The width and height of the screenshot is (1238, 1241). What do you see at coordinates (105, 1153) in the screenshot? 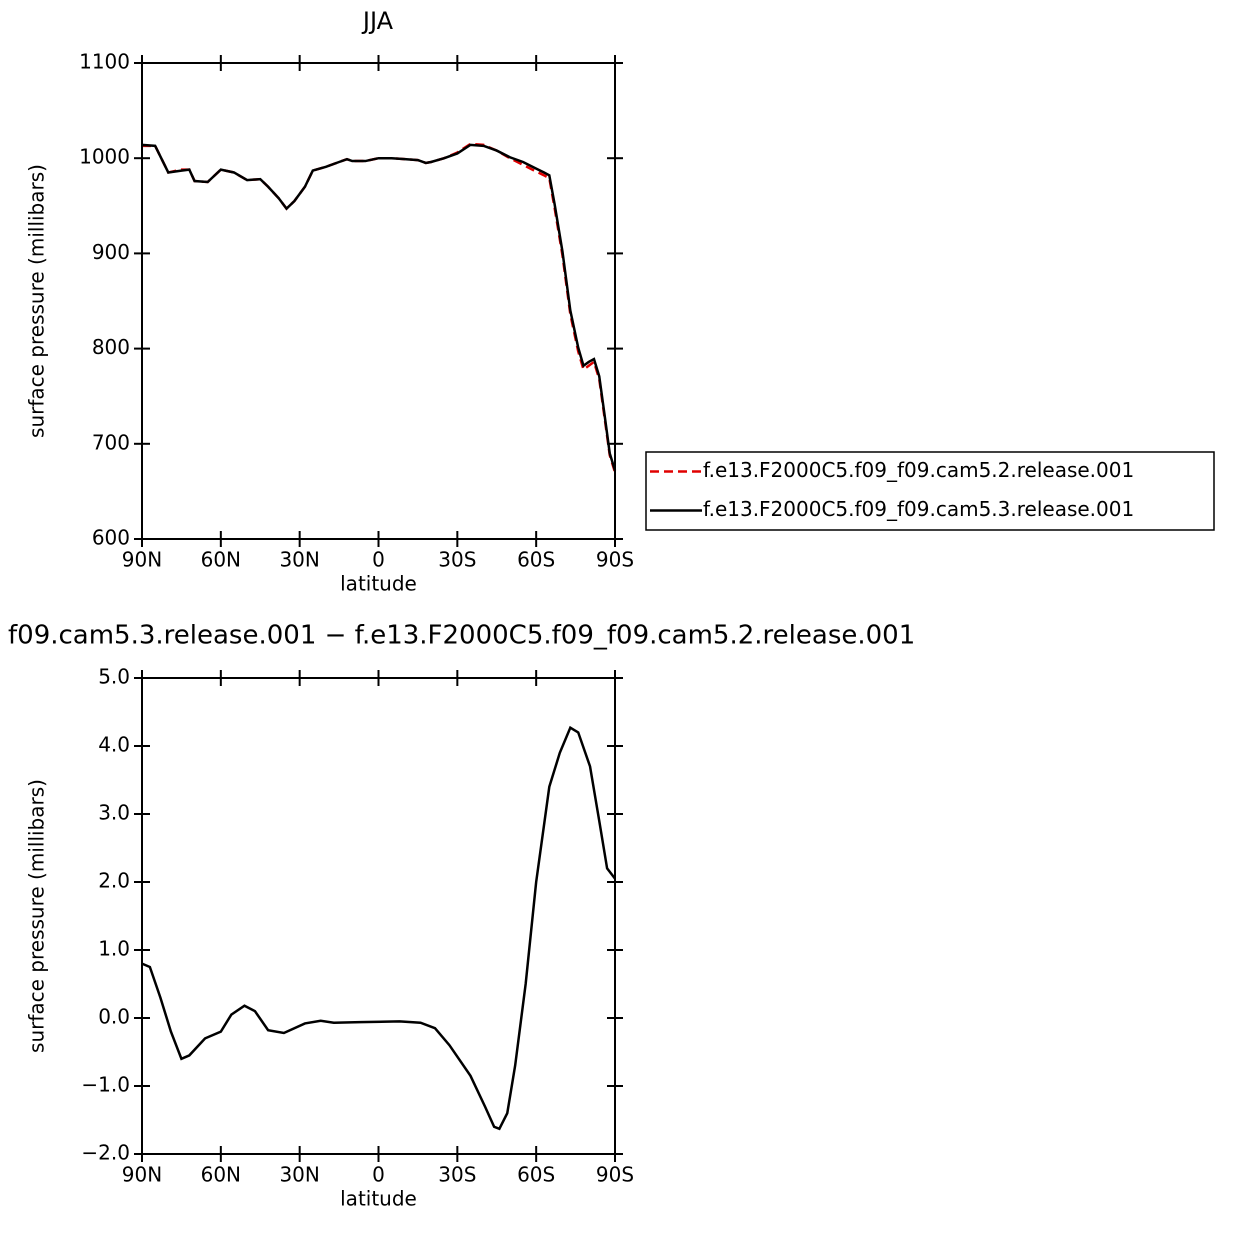
I see `y-tick-label: −2.0` at bounding box center [105, 1153].